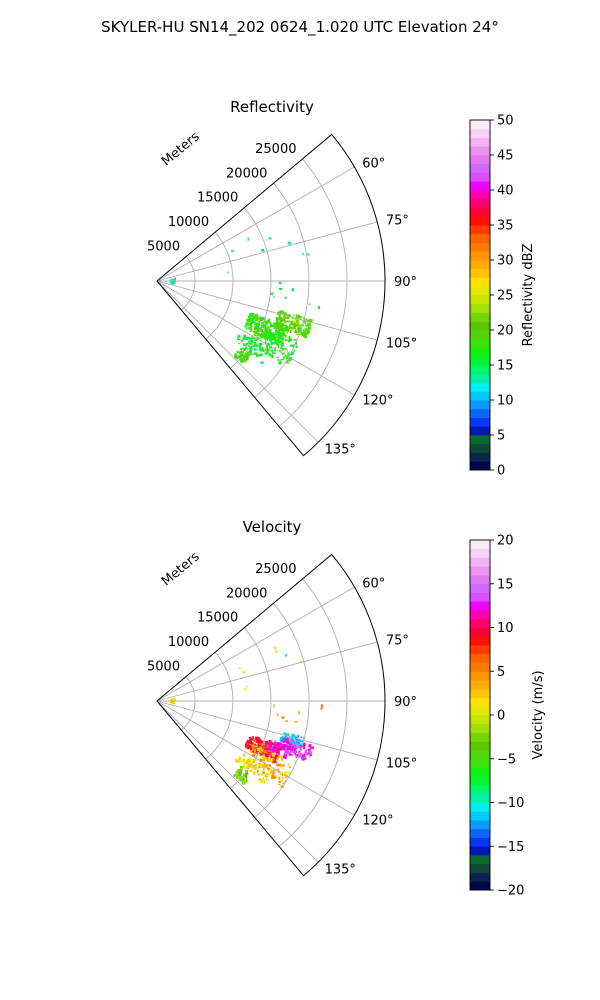 The image size is (600, 1000). What do you see at coordinates (505, 226) in the screenshot?
I see `colorbar-tick-label: 35` at bounding box center [505, 226].